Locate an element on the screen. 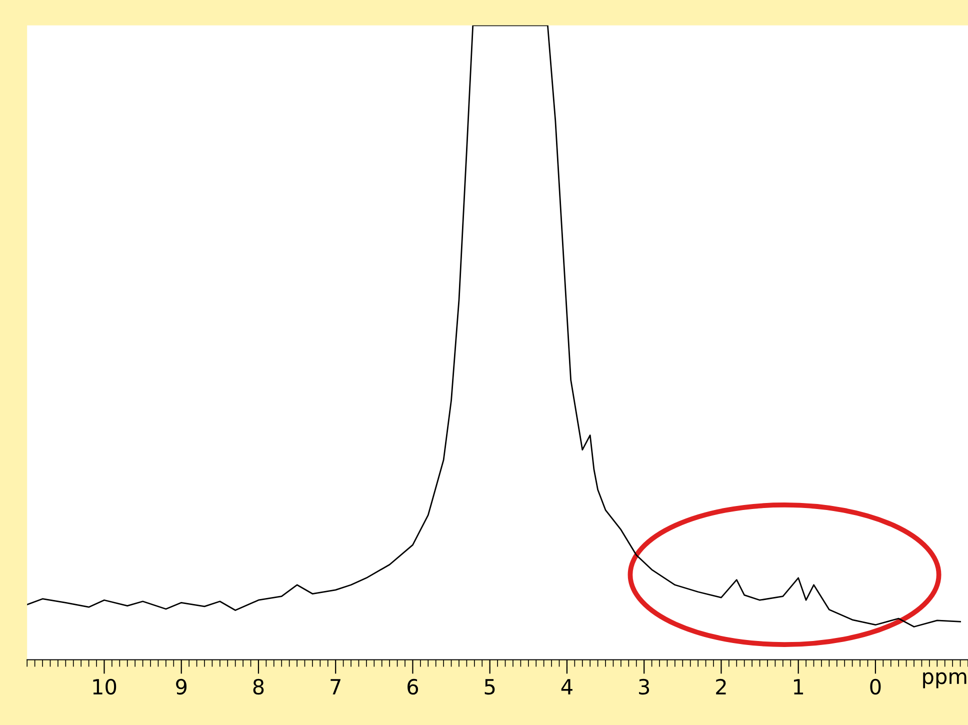  x-tick-label: 9 is located at coordinates (181, 686).